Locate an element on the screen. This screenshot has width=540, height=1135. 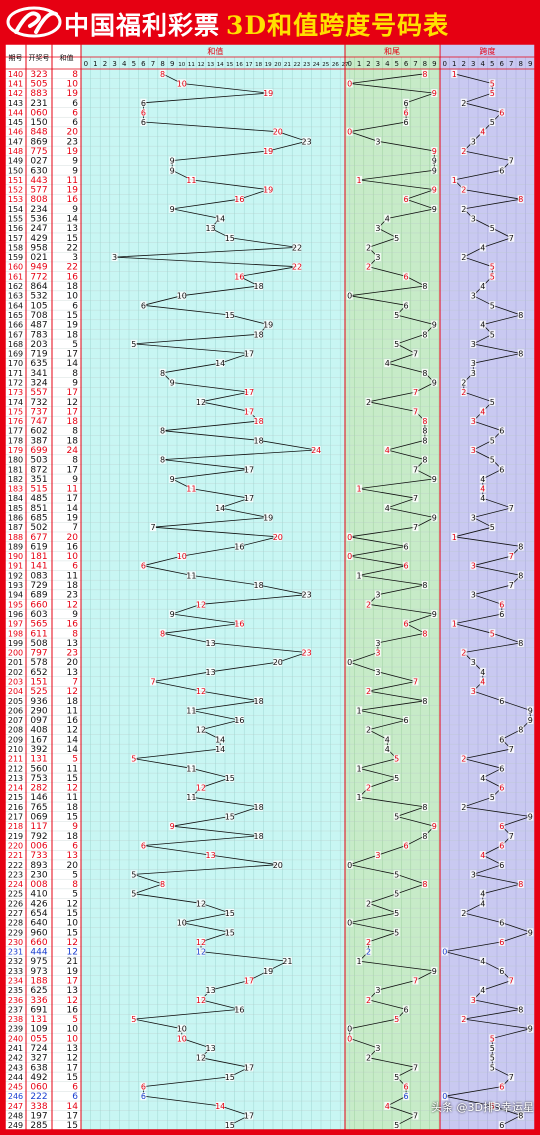
number-cell: 109 is located at coordinates (38, 1030).